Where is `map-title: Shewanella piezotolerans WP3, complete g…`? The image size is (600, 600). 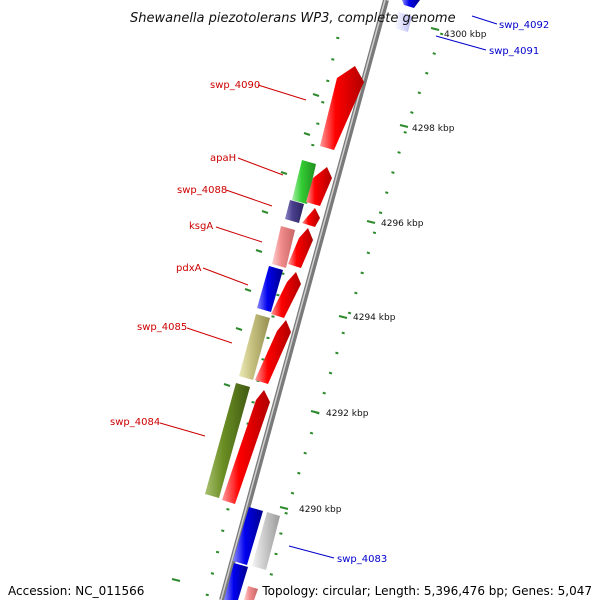 map-title: Shewanella piezotolerans WP3, complete g… is located at coordinates (293, 18).